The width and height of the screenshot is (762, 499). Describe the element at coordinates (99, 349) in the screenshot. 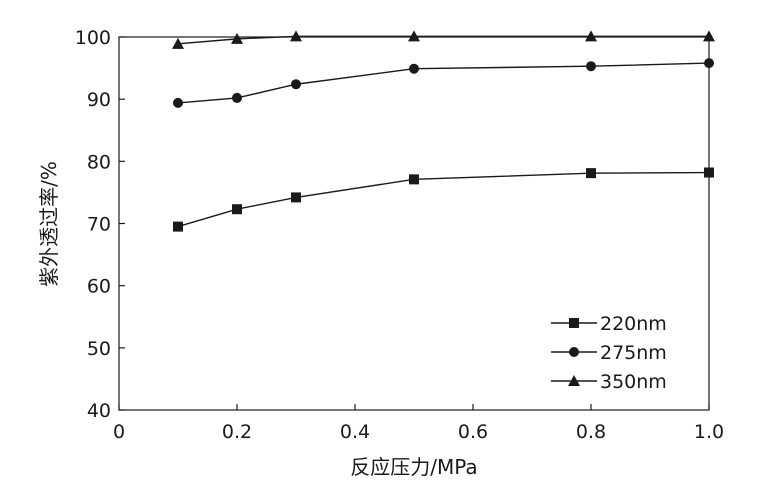

I see `y-tick-label: 50` at that location.